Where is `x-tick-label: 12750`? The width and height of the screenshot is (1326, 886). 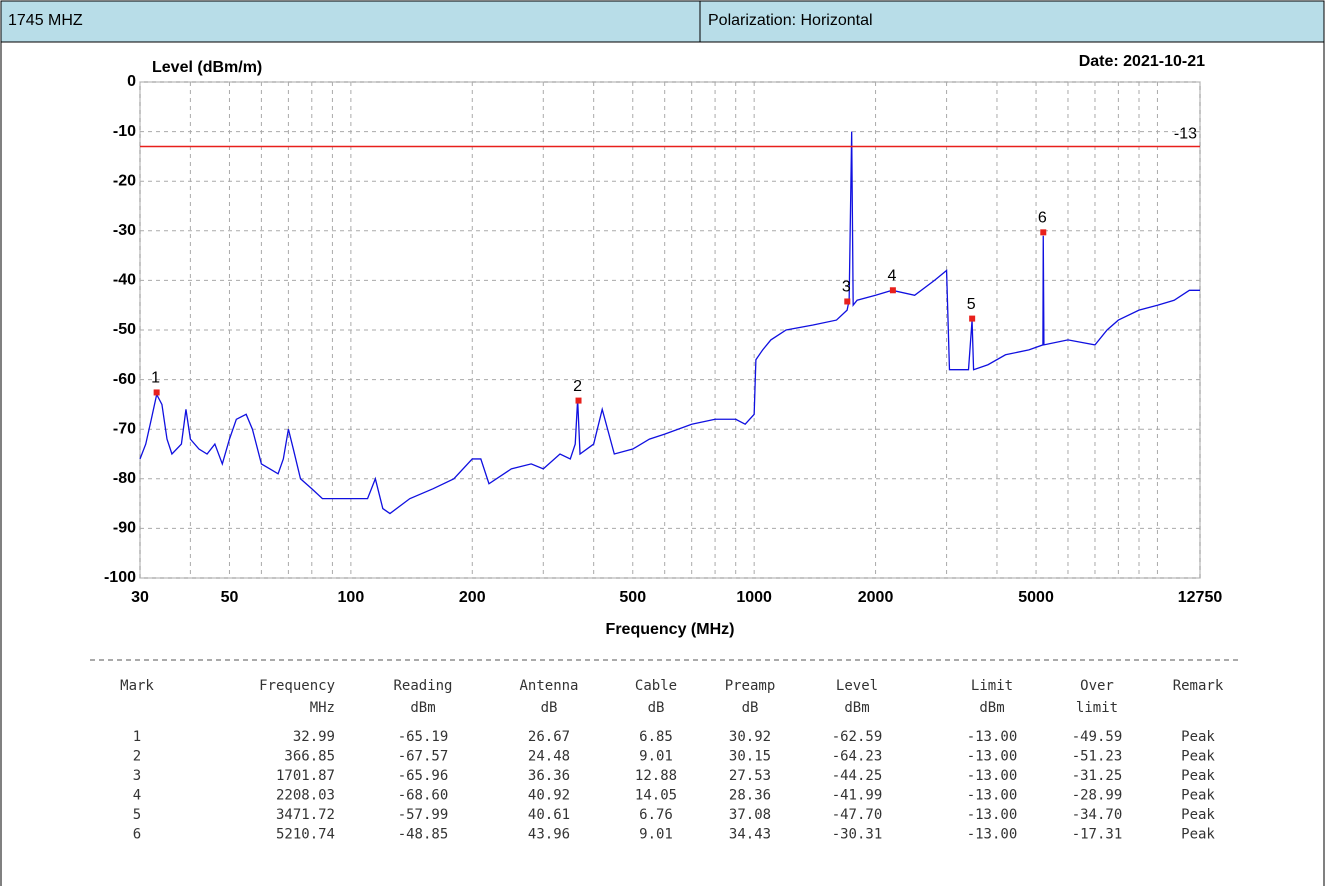
x-tick-label: 12750 is located at coordinates (1200, 597).